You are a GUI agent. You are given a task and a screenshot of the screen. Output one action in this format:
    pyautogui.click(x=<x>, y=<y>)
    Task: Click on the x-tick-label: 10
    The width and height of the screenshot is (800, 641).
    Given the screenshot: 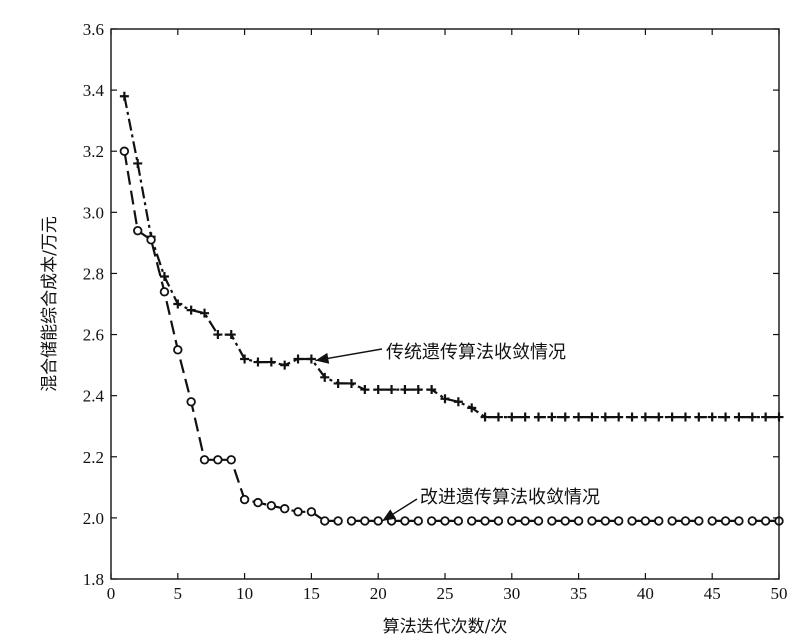 What is the action you would take?
    pyautogui.click(x=244, y=593)
    